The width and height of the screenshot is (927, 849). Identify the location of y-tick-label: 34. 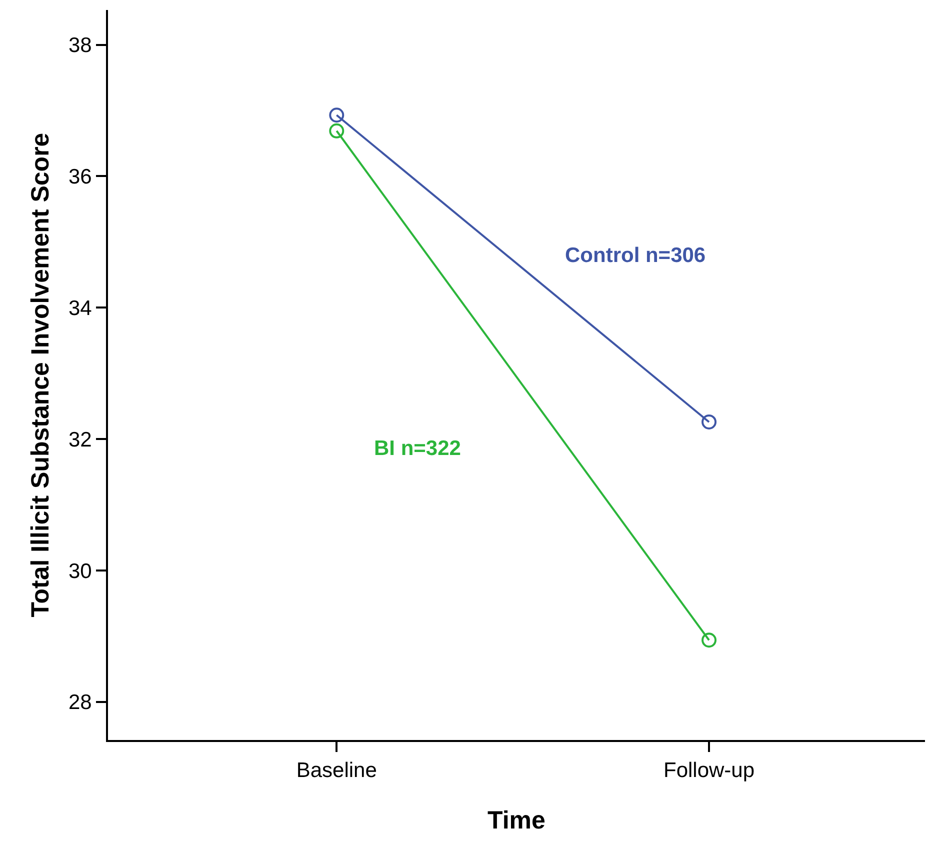
(80, 308).